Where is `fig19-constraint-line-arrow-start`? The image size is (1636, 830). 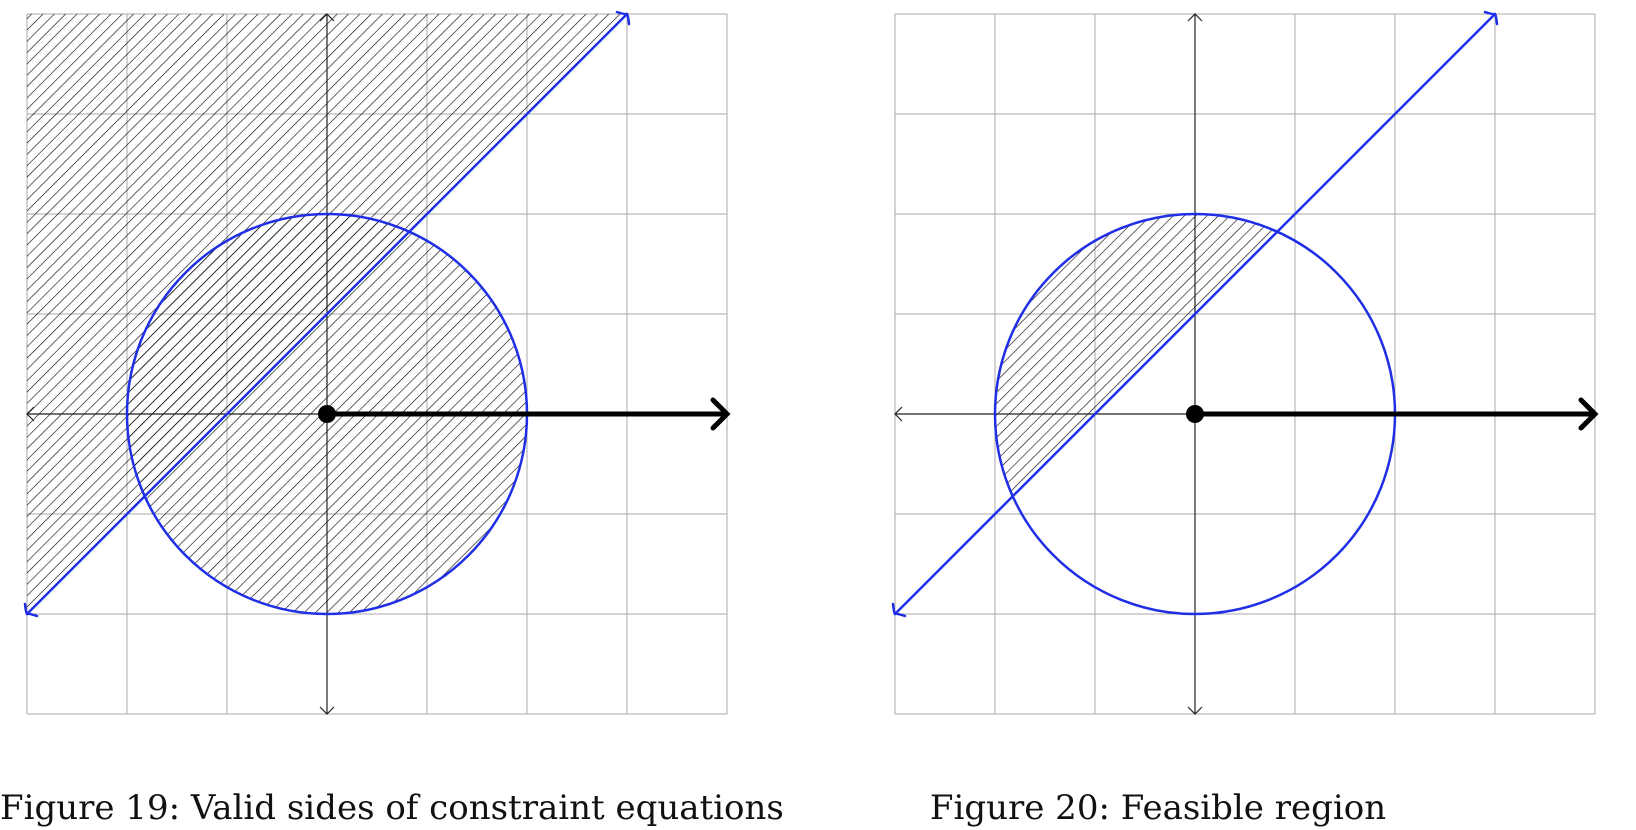 fig19-constraint-line-arrow-start is located at coordinates (31, 610).